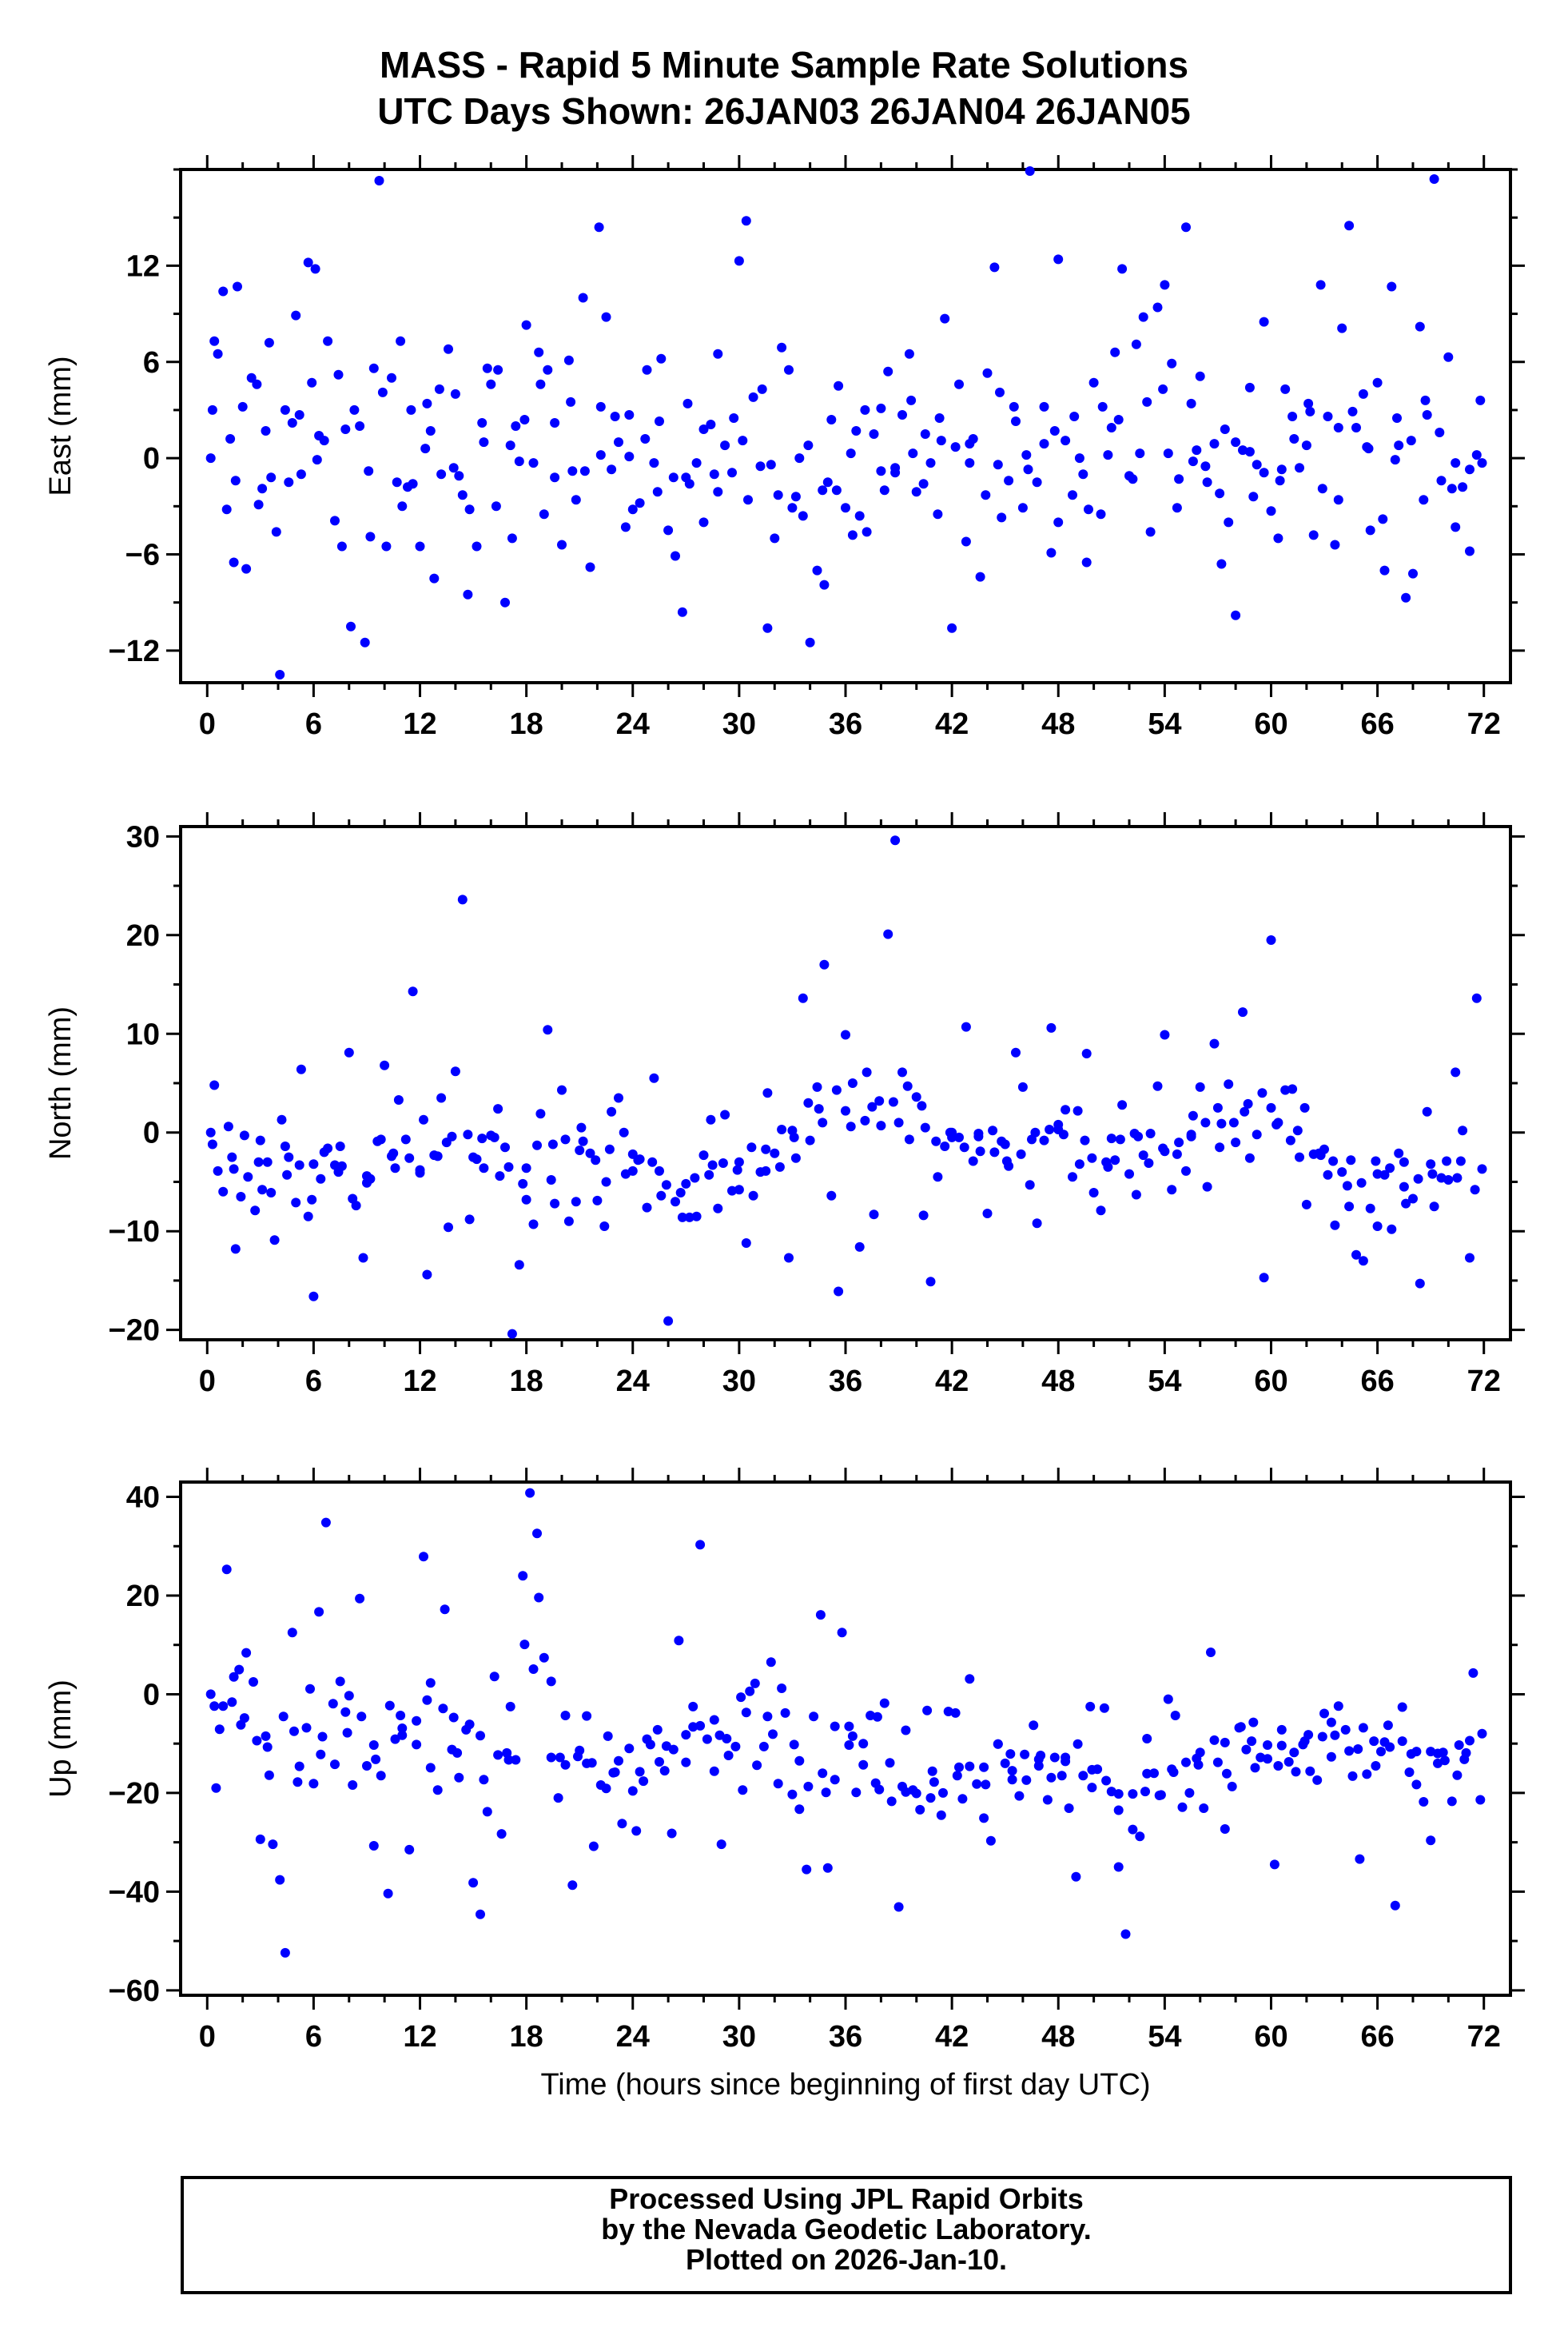 This screenshot has width=1568, height=2339. What do you see at coordinates (526, 724) in the screenshot?
I see `east-x-tick-label: 18` at bounding box center [526, 724].